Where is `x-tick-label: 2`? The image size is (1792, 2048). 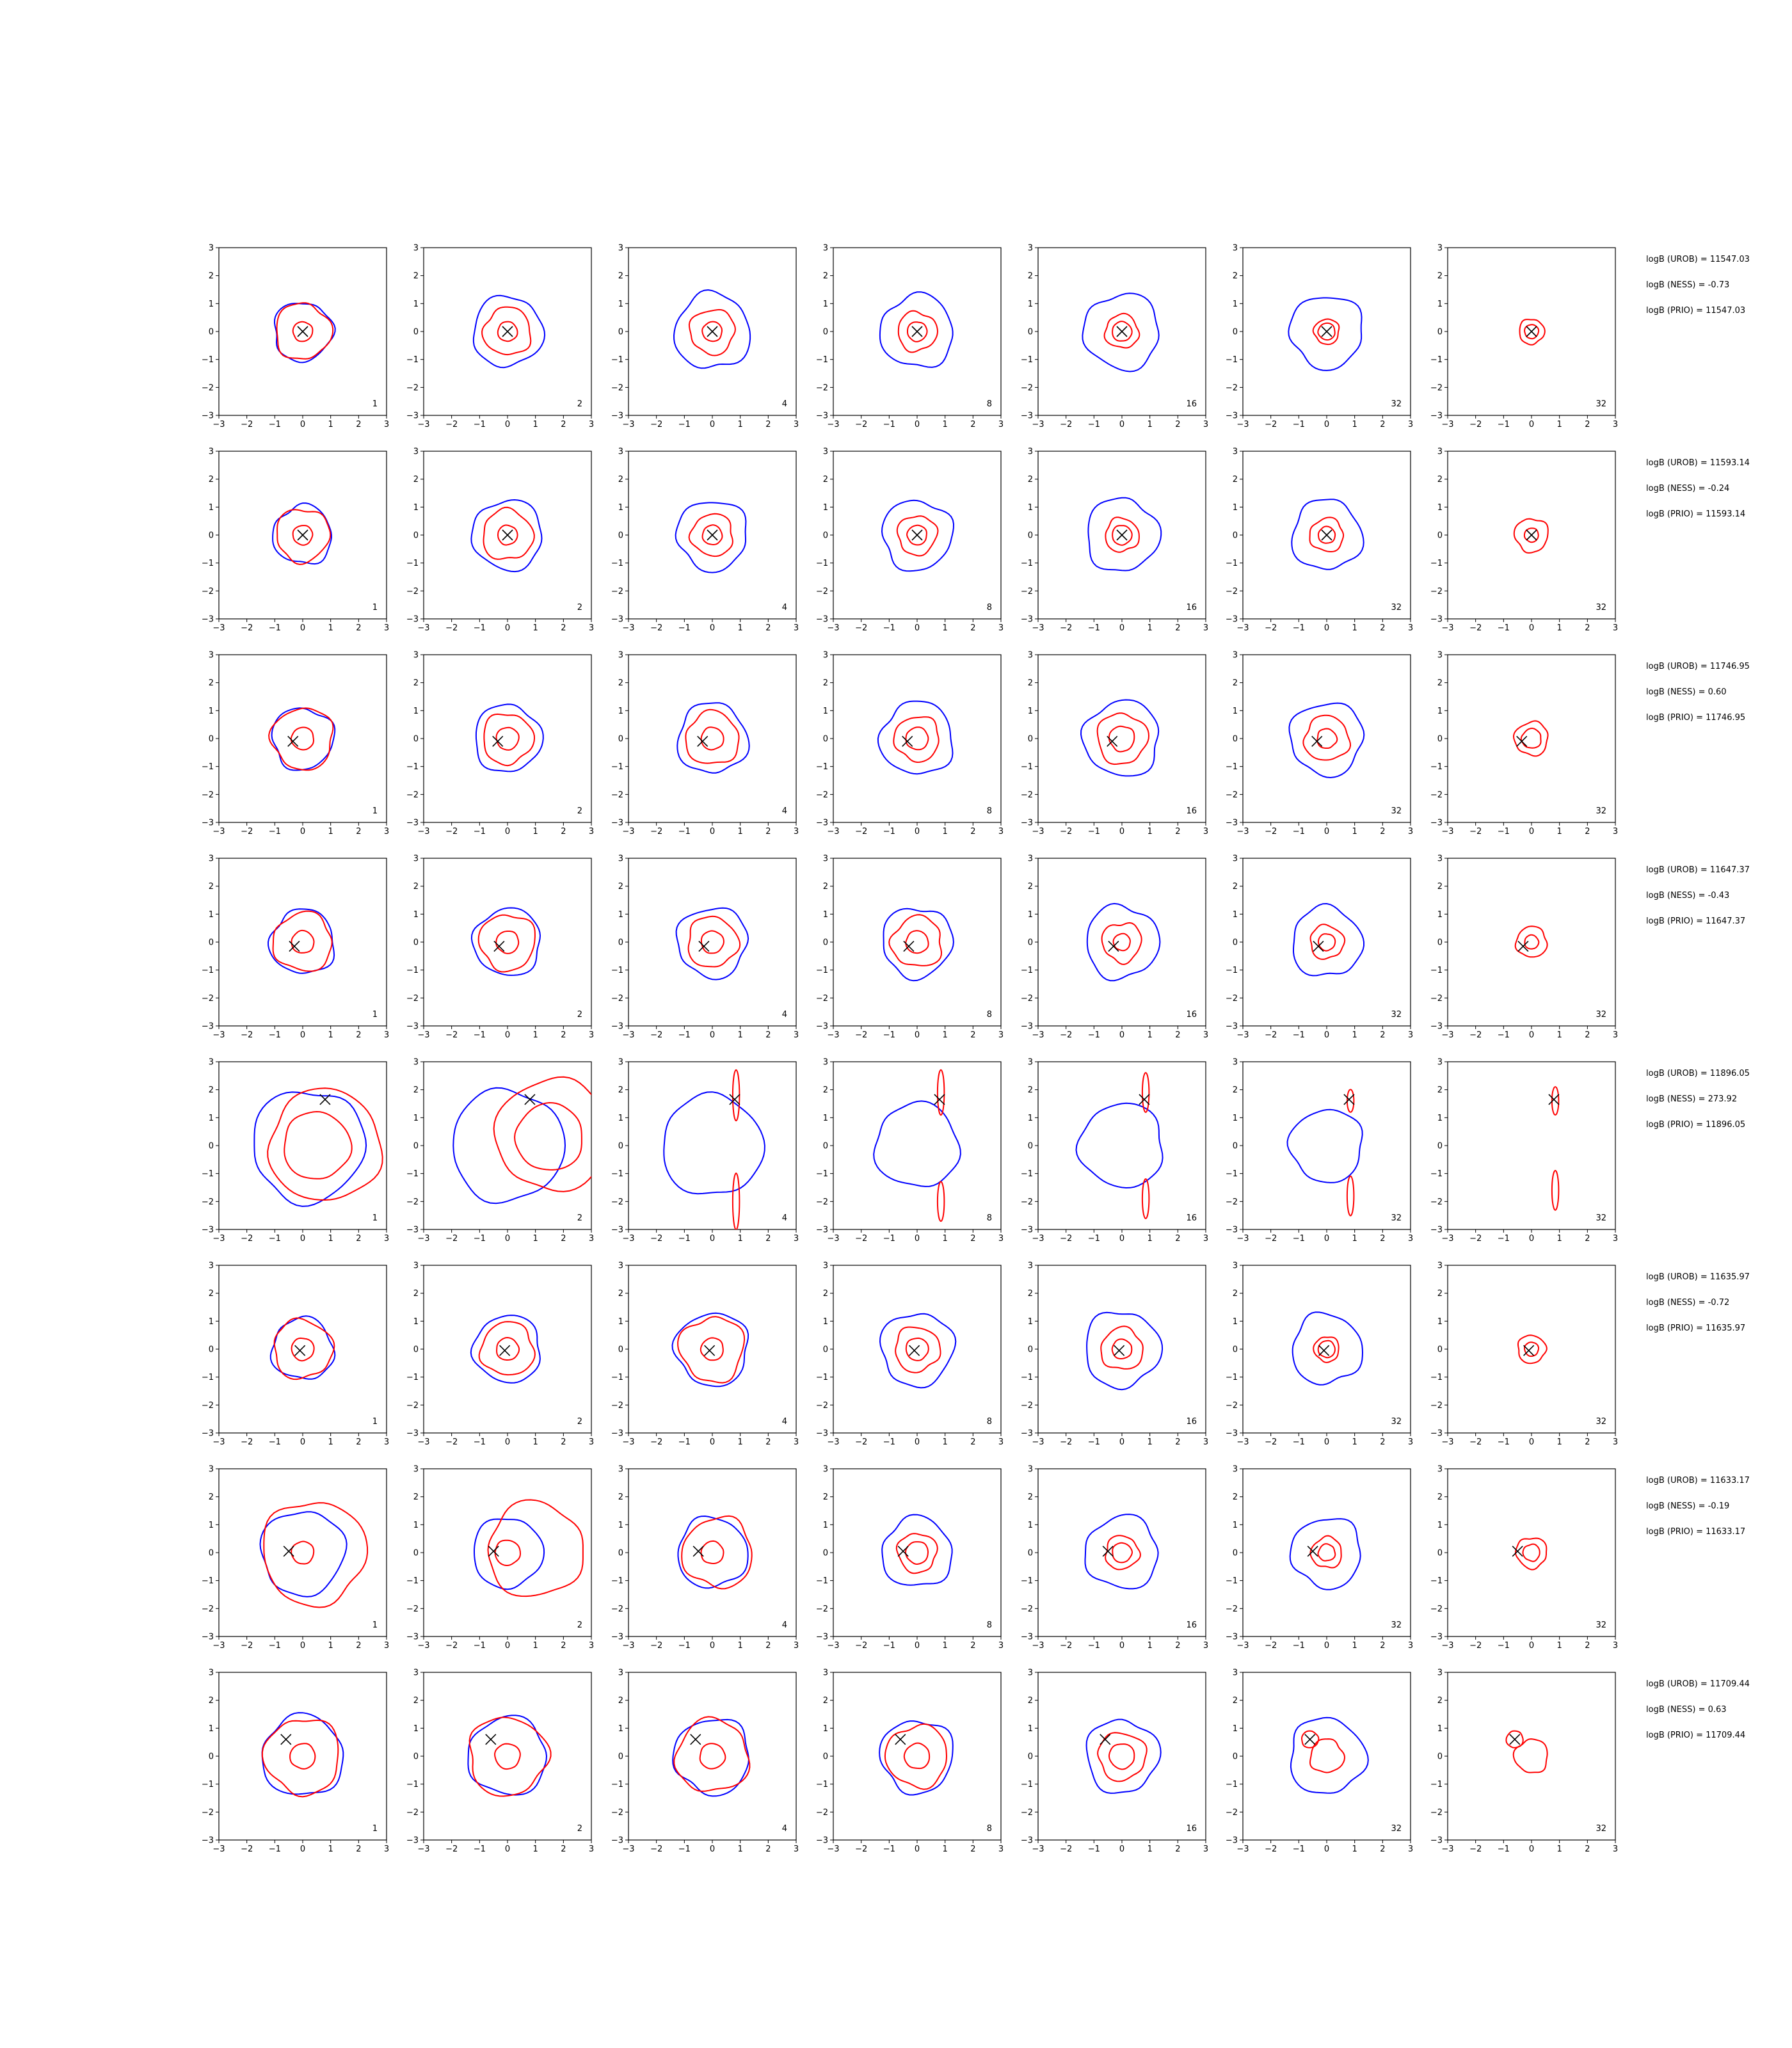 x-tick-label: 2 is located at coordinates (1587, 1442).